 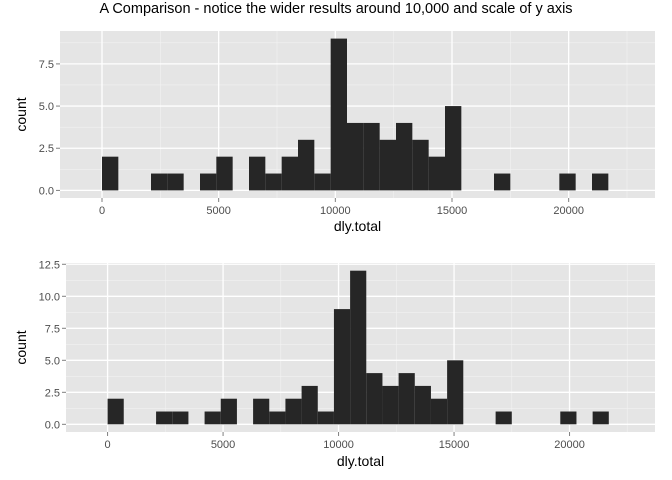 What do you see at coordinates (21, 347) in the screenshot?
I see `bottom-y-axis-title: count` at bounding box center [21, 347].